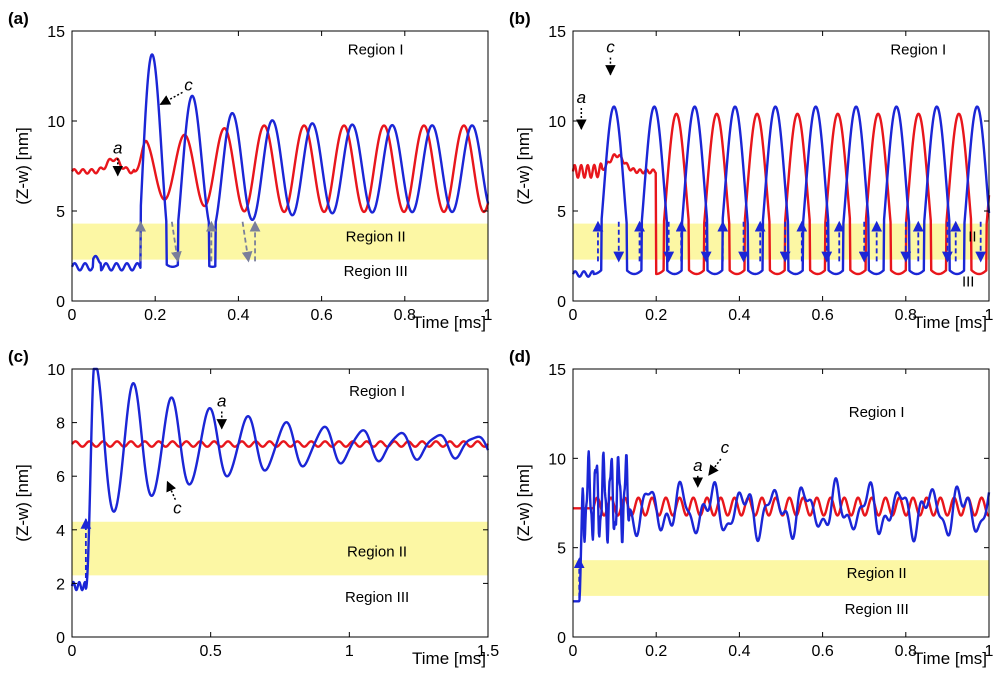 The width and height of the screenshot is (1000, 682). I want to click on panel-a-ytick-label: 10, so click(56, 122).